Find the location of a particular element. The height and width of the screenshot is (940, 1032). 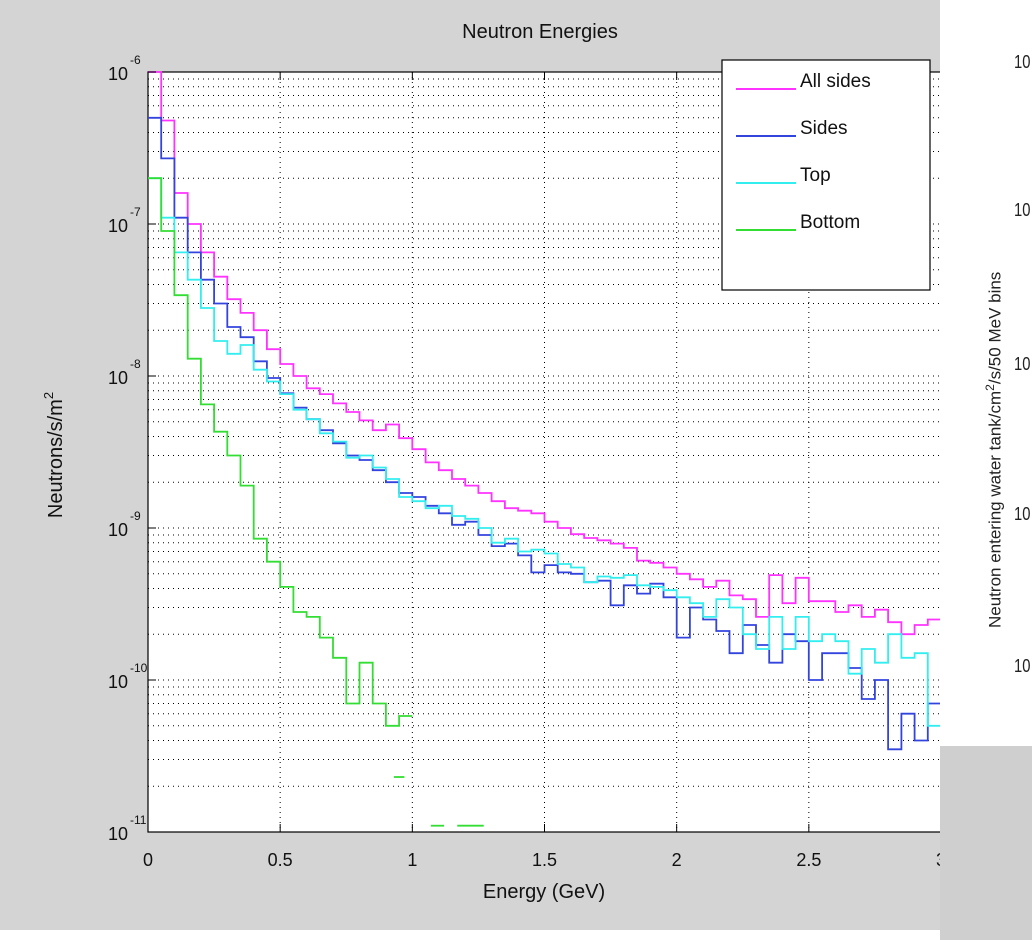

legend-label: Sides is located at coordinates (824, 128).